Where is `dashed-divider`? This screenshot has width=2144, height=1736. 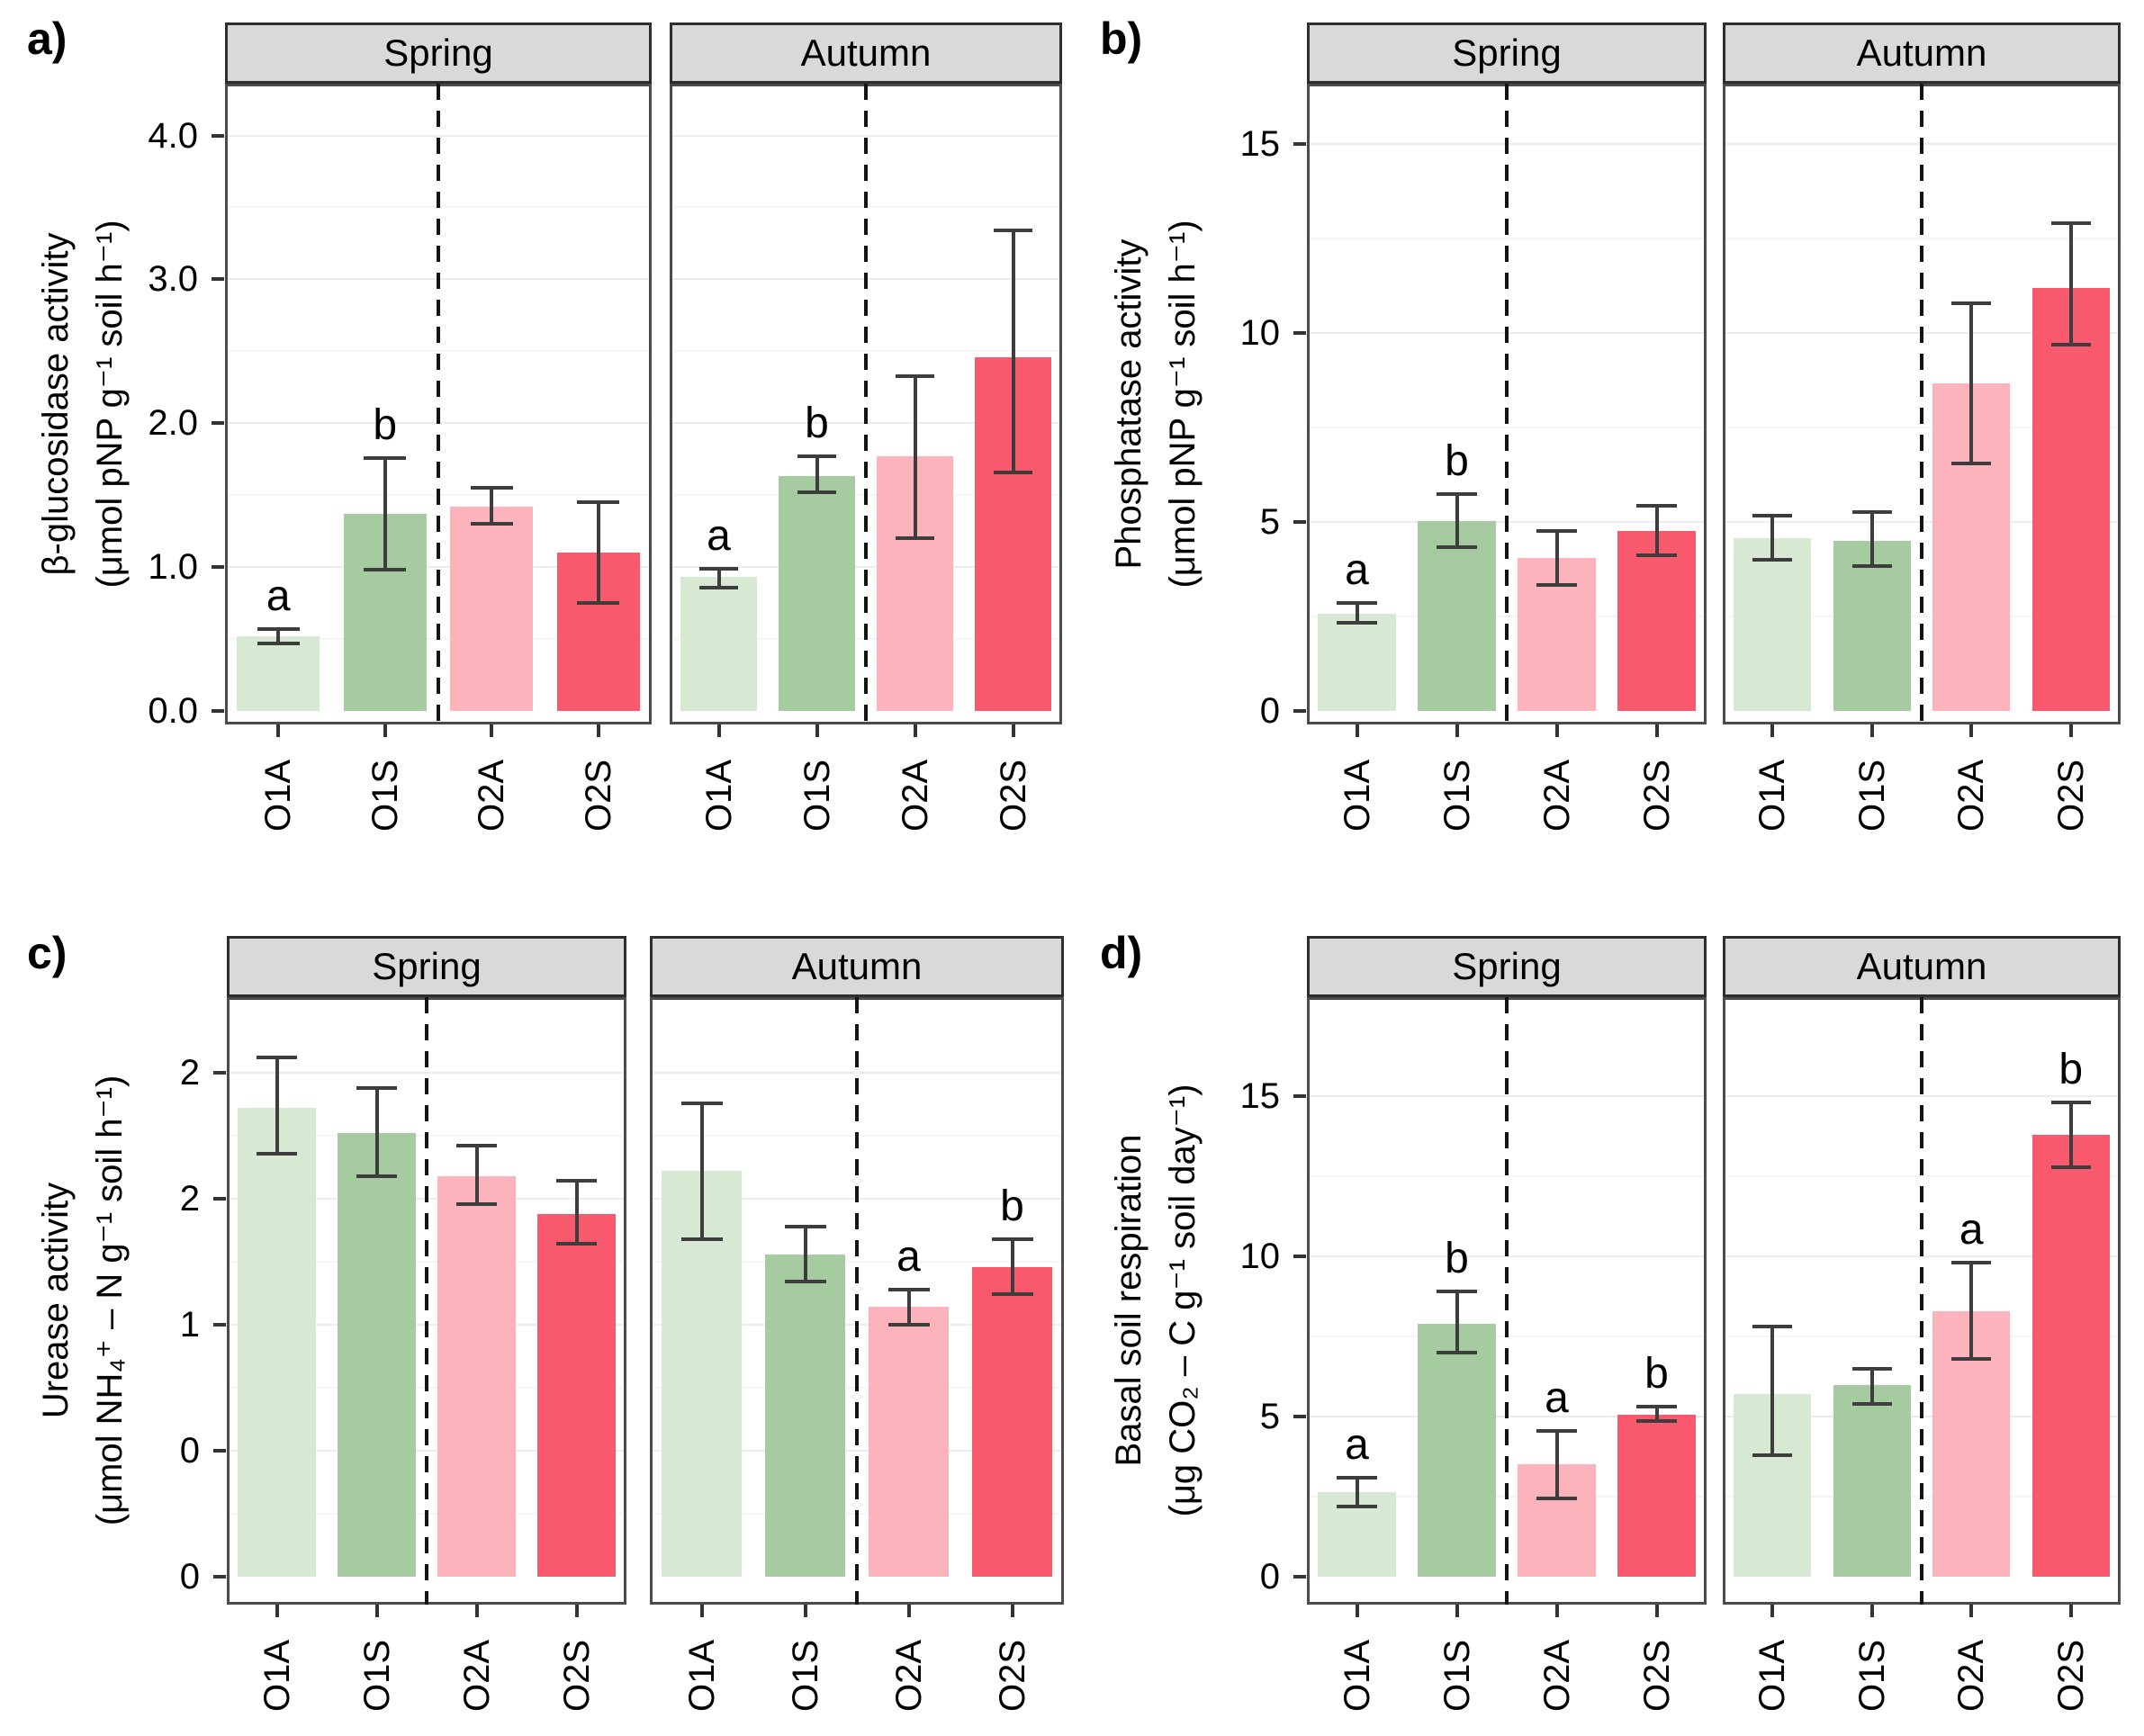 dashed-divider is located at coordinates (857, 1301).